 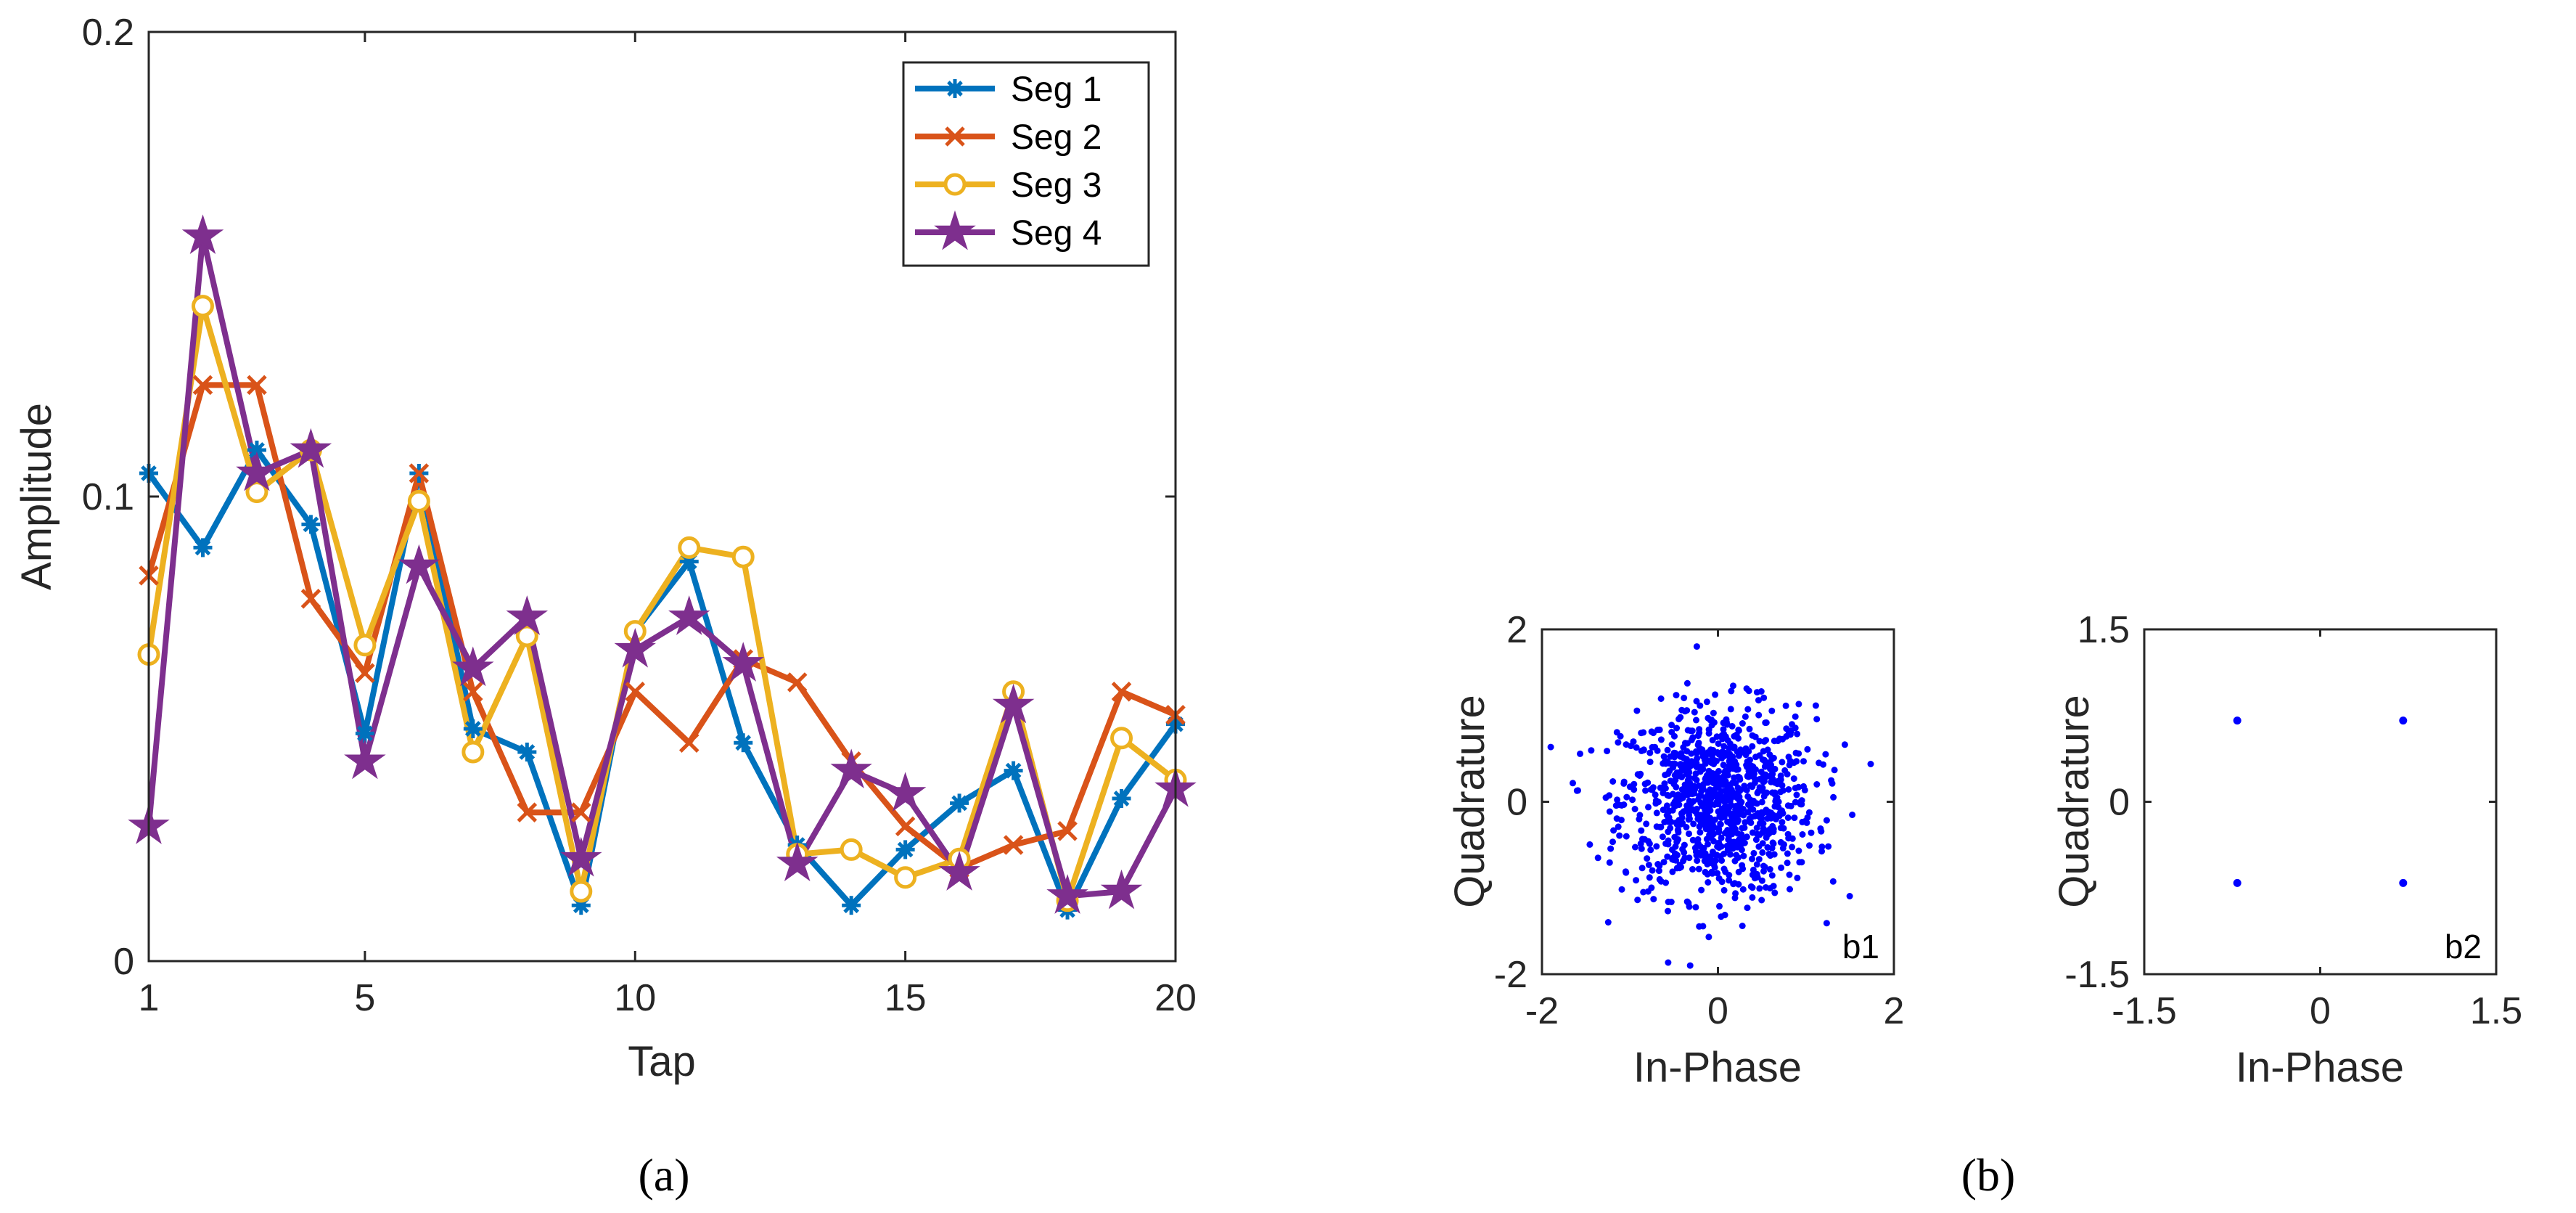 I want to click on a-series-4-point, so click(x=1013, y=703).